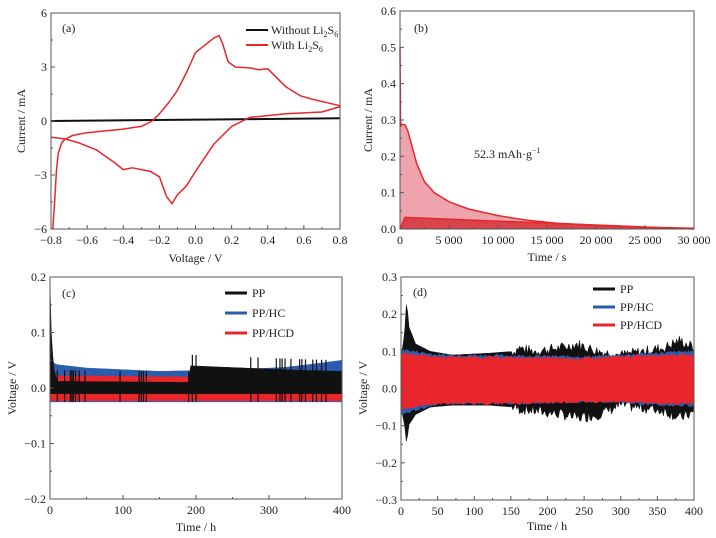 The image size is (716, 538). What do you see at coordinates (267, 240) in the screenshot?
I see `panel-a-xtick-label: 0.4` at bounding box center [267, 240].